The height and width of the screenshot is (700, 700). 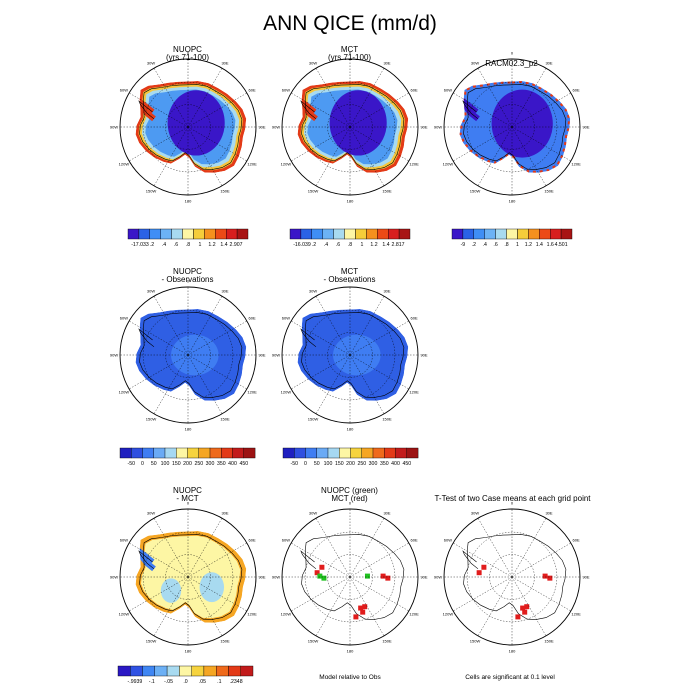 What do you see at coordinates (414, 392) in the screenshot?
I see `longitude-label: 120E` at bounding box center [414, 392].